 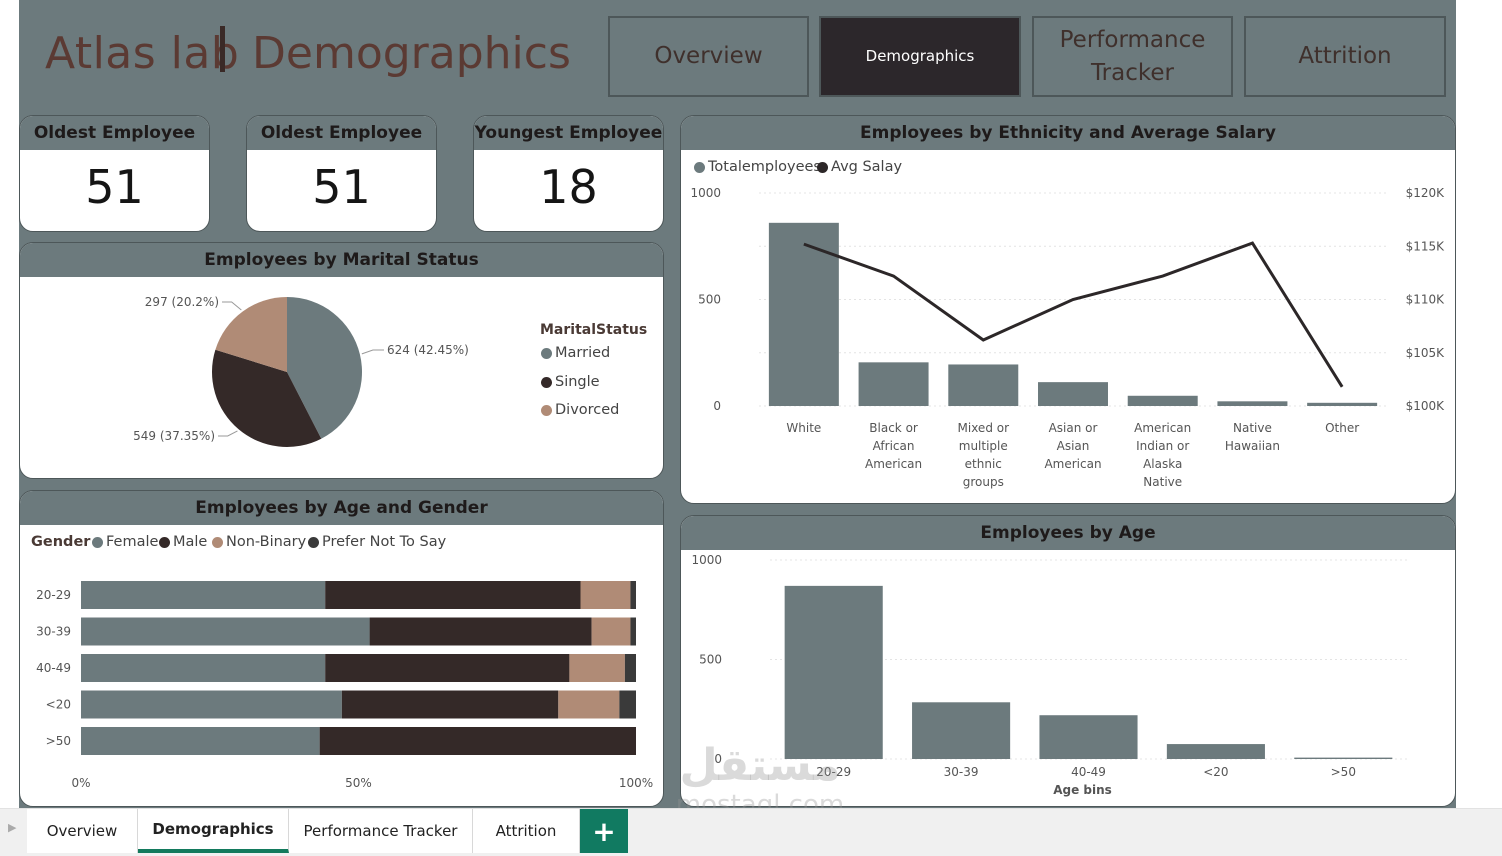 I want to click on x-tick-label: American, so click(x=893, y=464).